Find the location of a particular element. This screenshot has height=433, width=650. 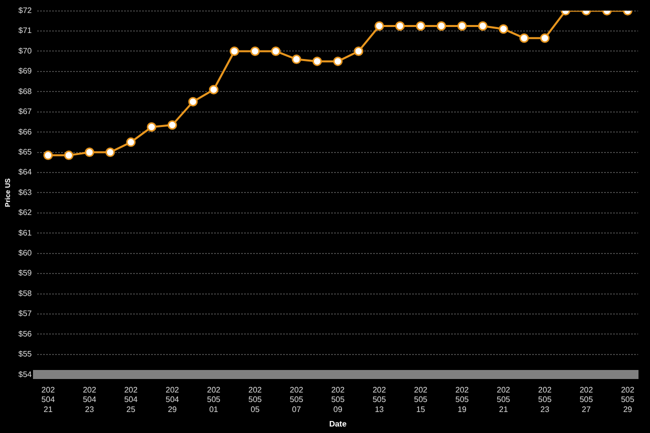

y-tick-label: $56 is located at coordinates (25, 333).